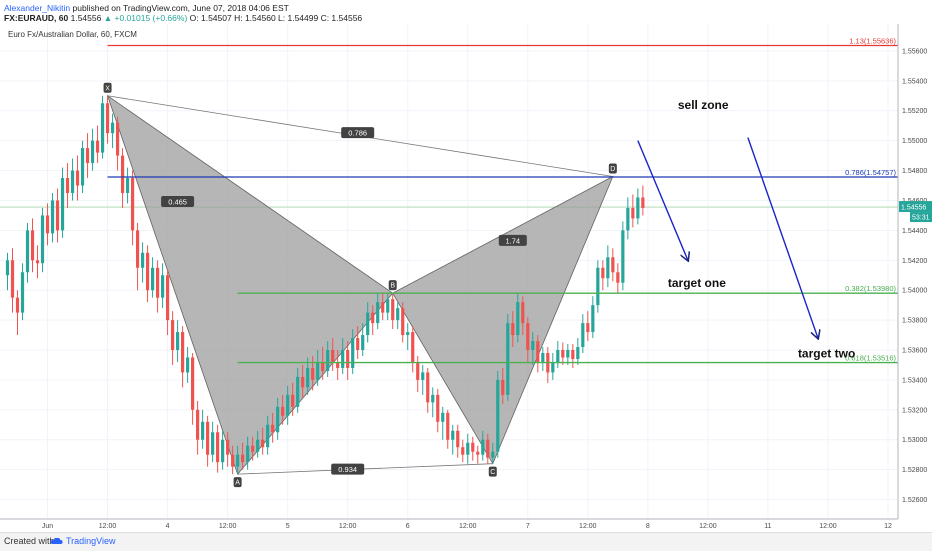 This screenshot has width=932, height=551. What do you see at coordinates (37, 8) in the screenshot?
I see `author-link: Alexander_Nikitin` at bounding box center [37, 8].